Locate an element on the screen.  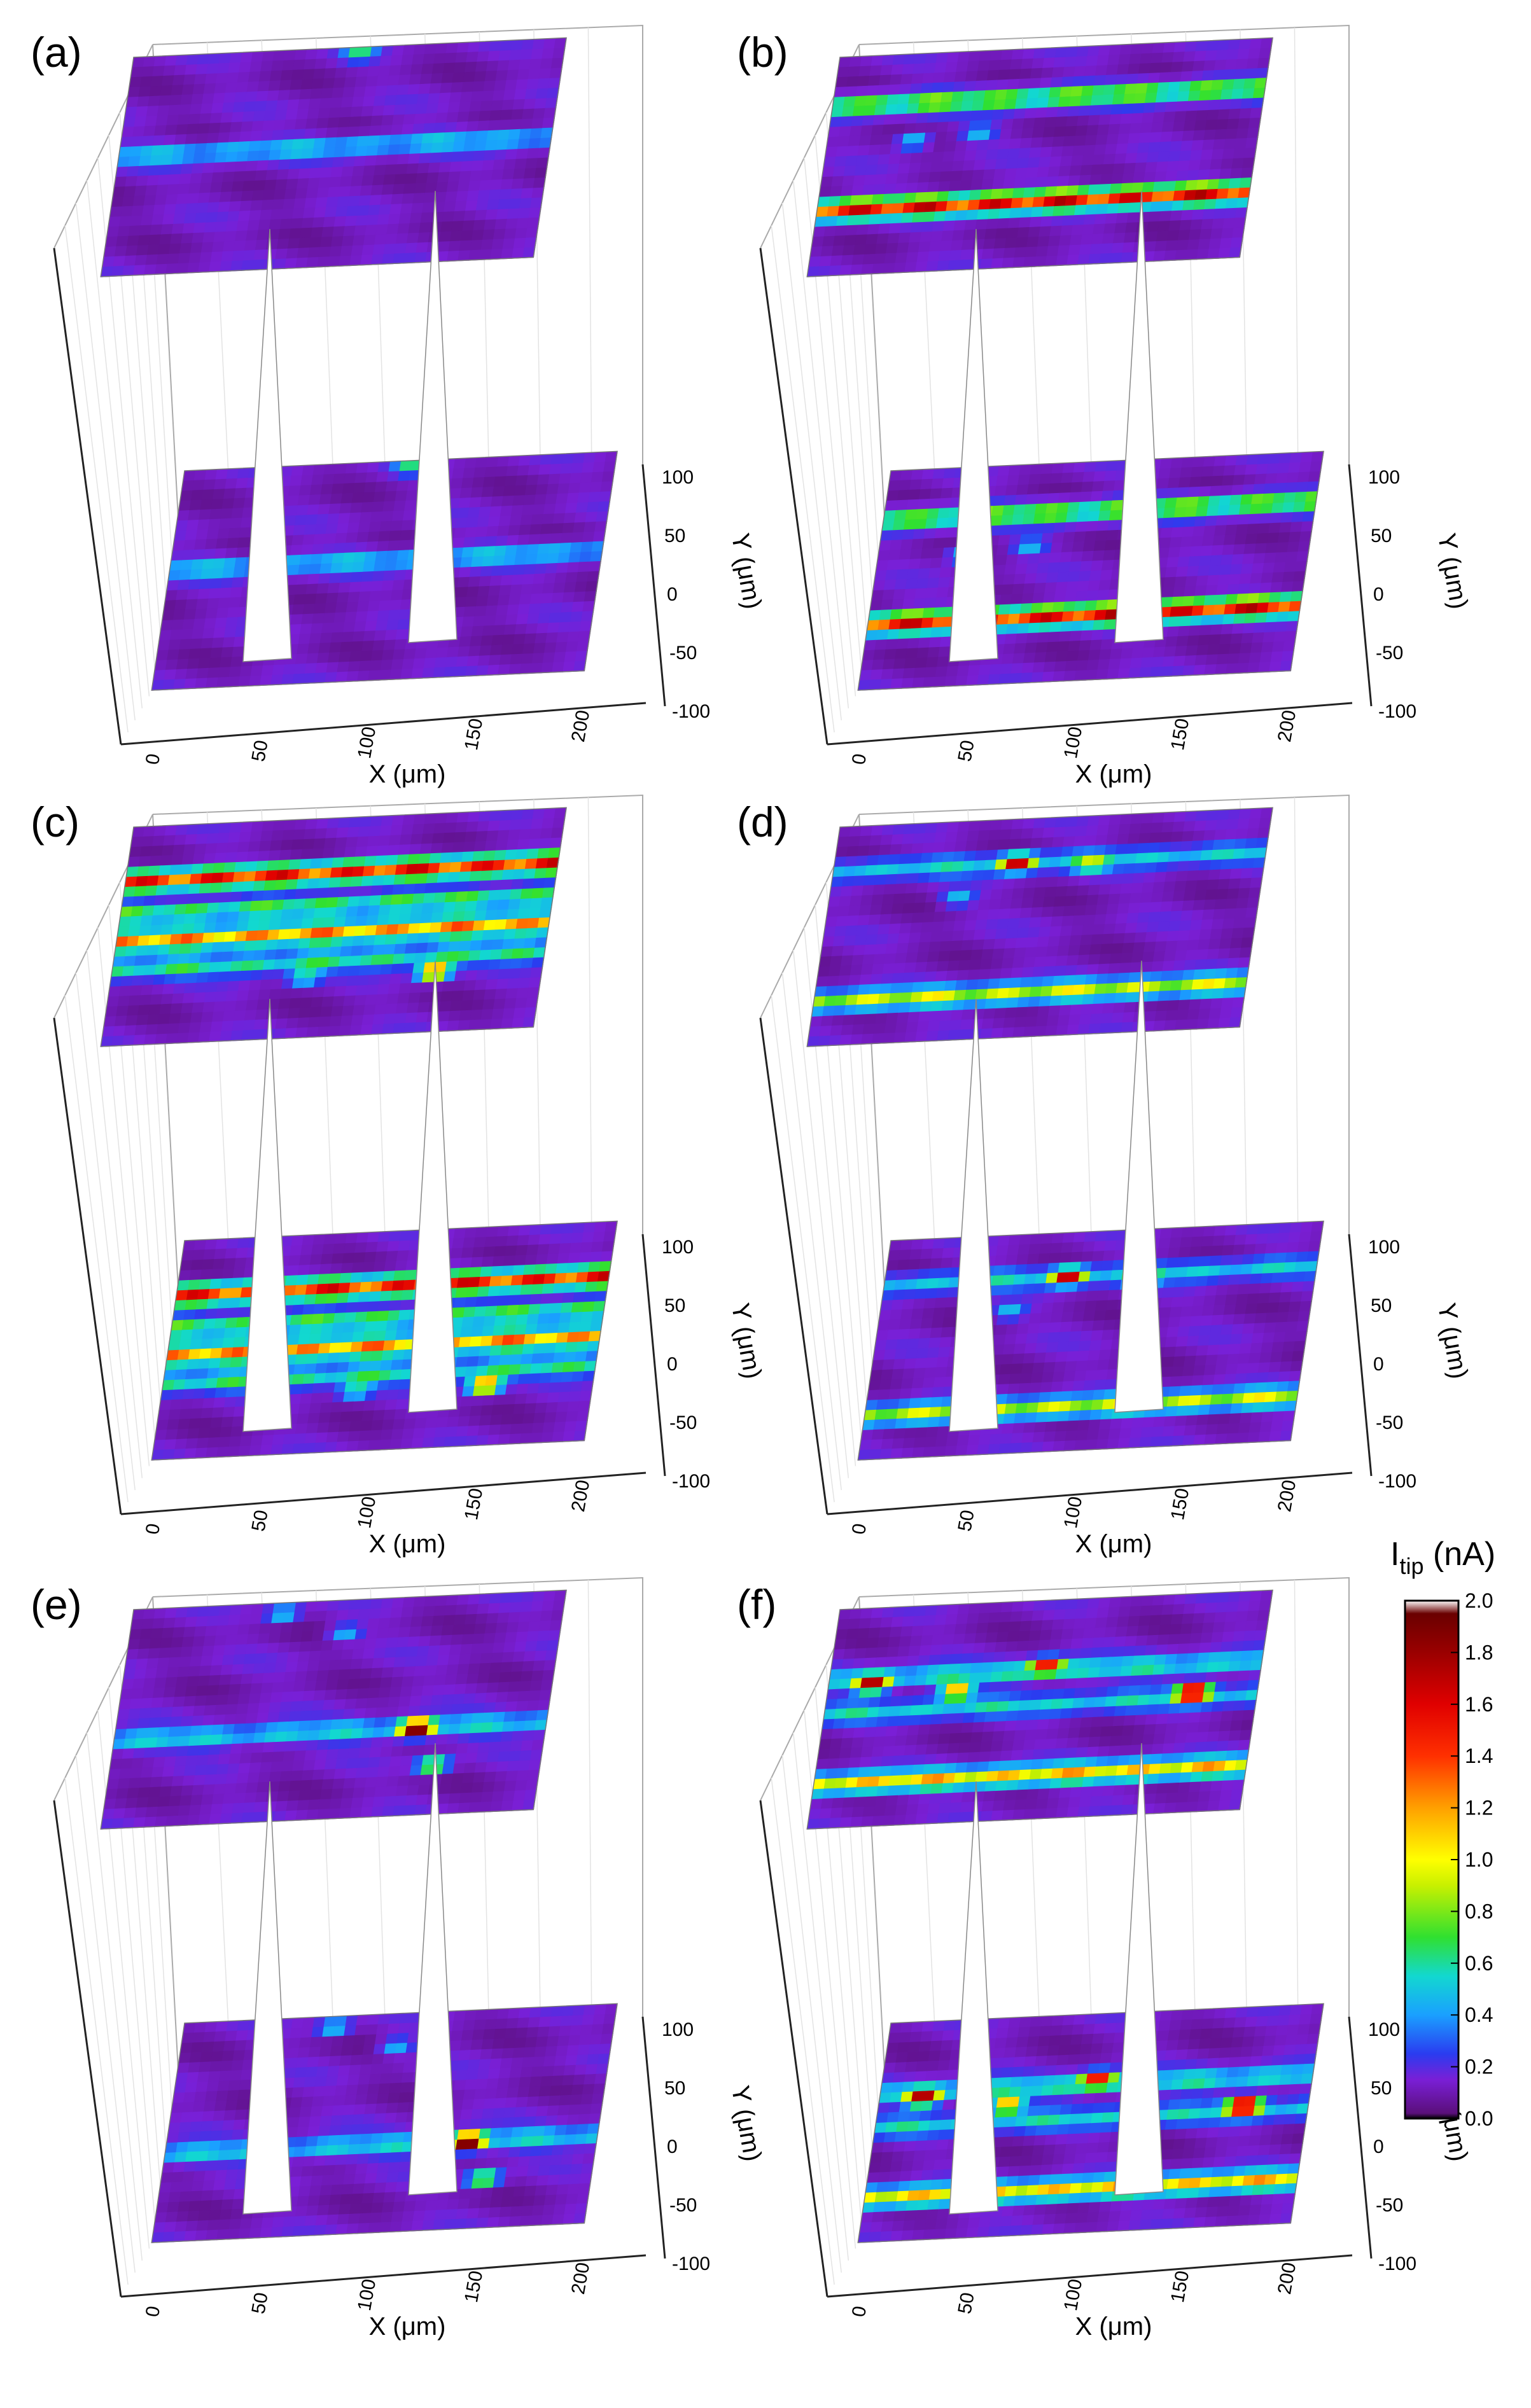
colorbar-title: Itip (nA) is located at coordinates (1442, 1557).